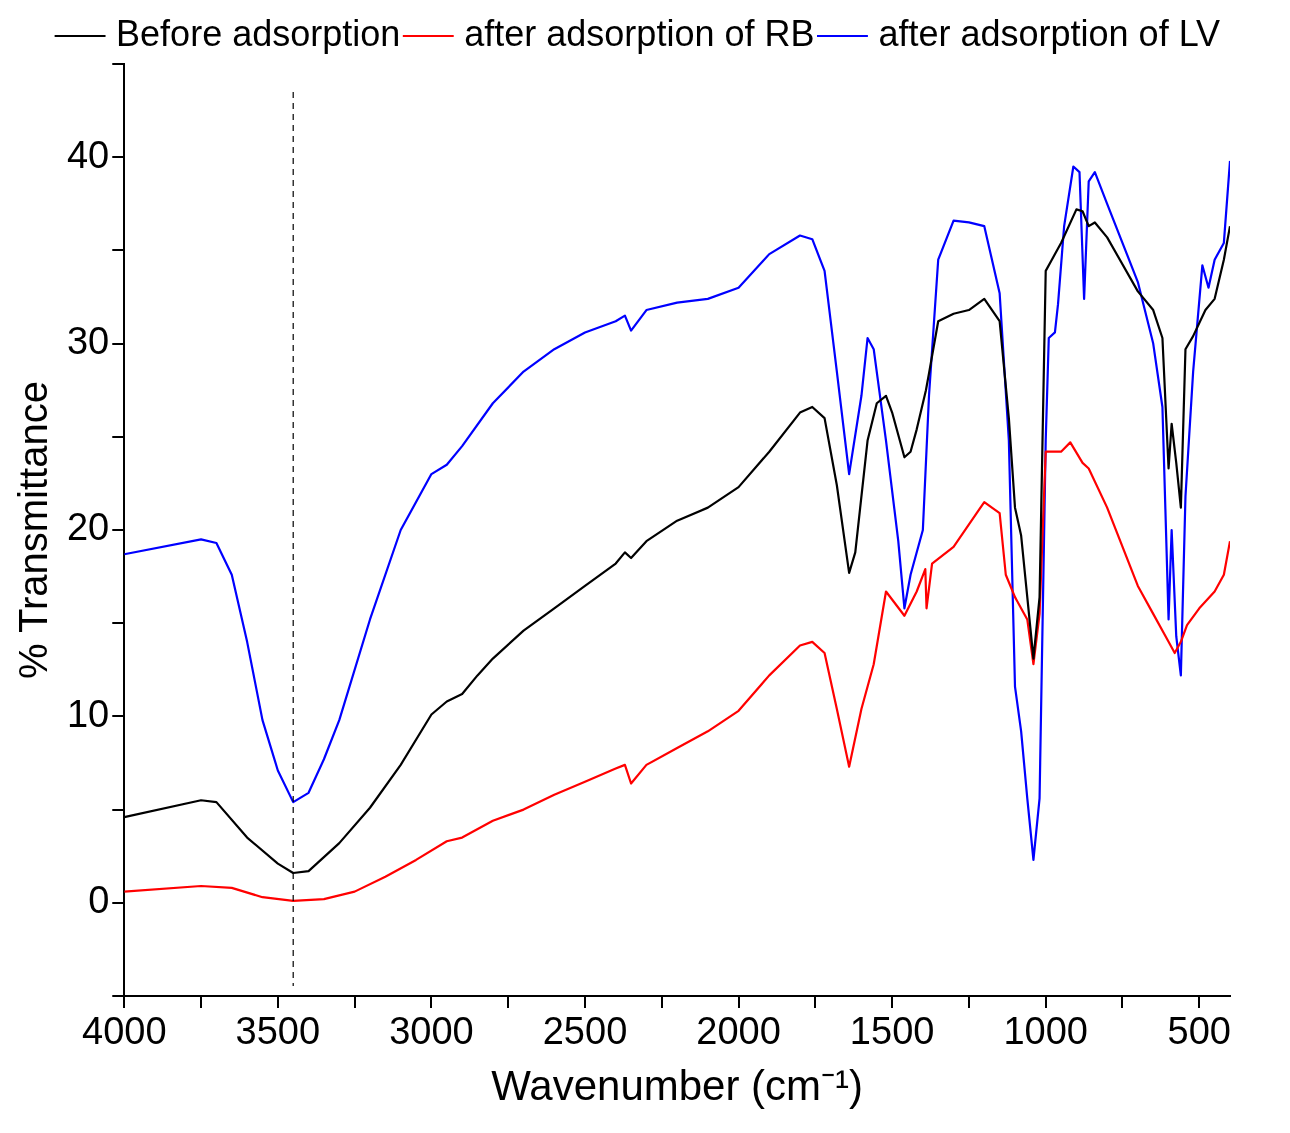 The image size is (1290, 1133). What do you see at coordinates (1199, 1031) in the screenshot?
I see `x-tick-label: 500` at bounding box center [1199, 1031].